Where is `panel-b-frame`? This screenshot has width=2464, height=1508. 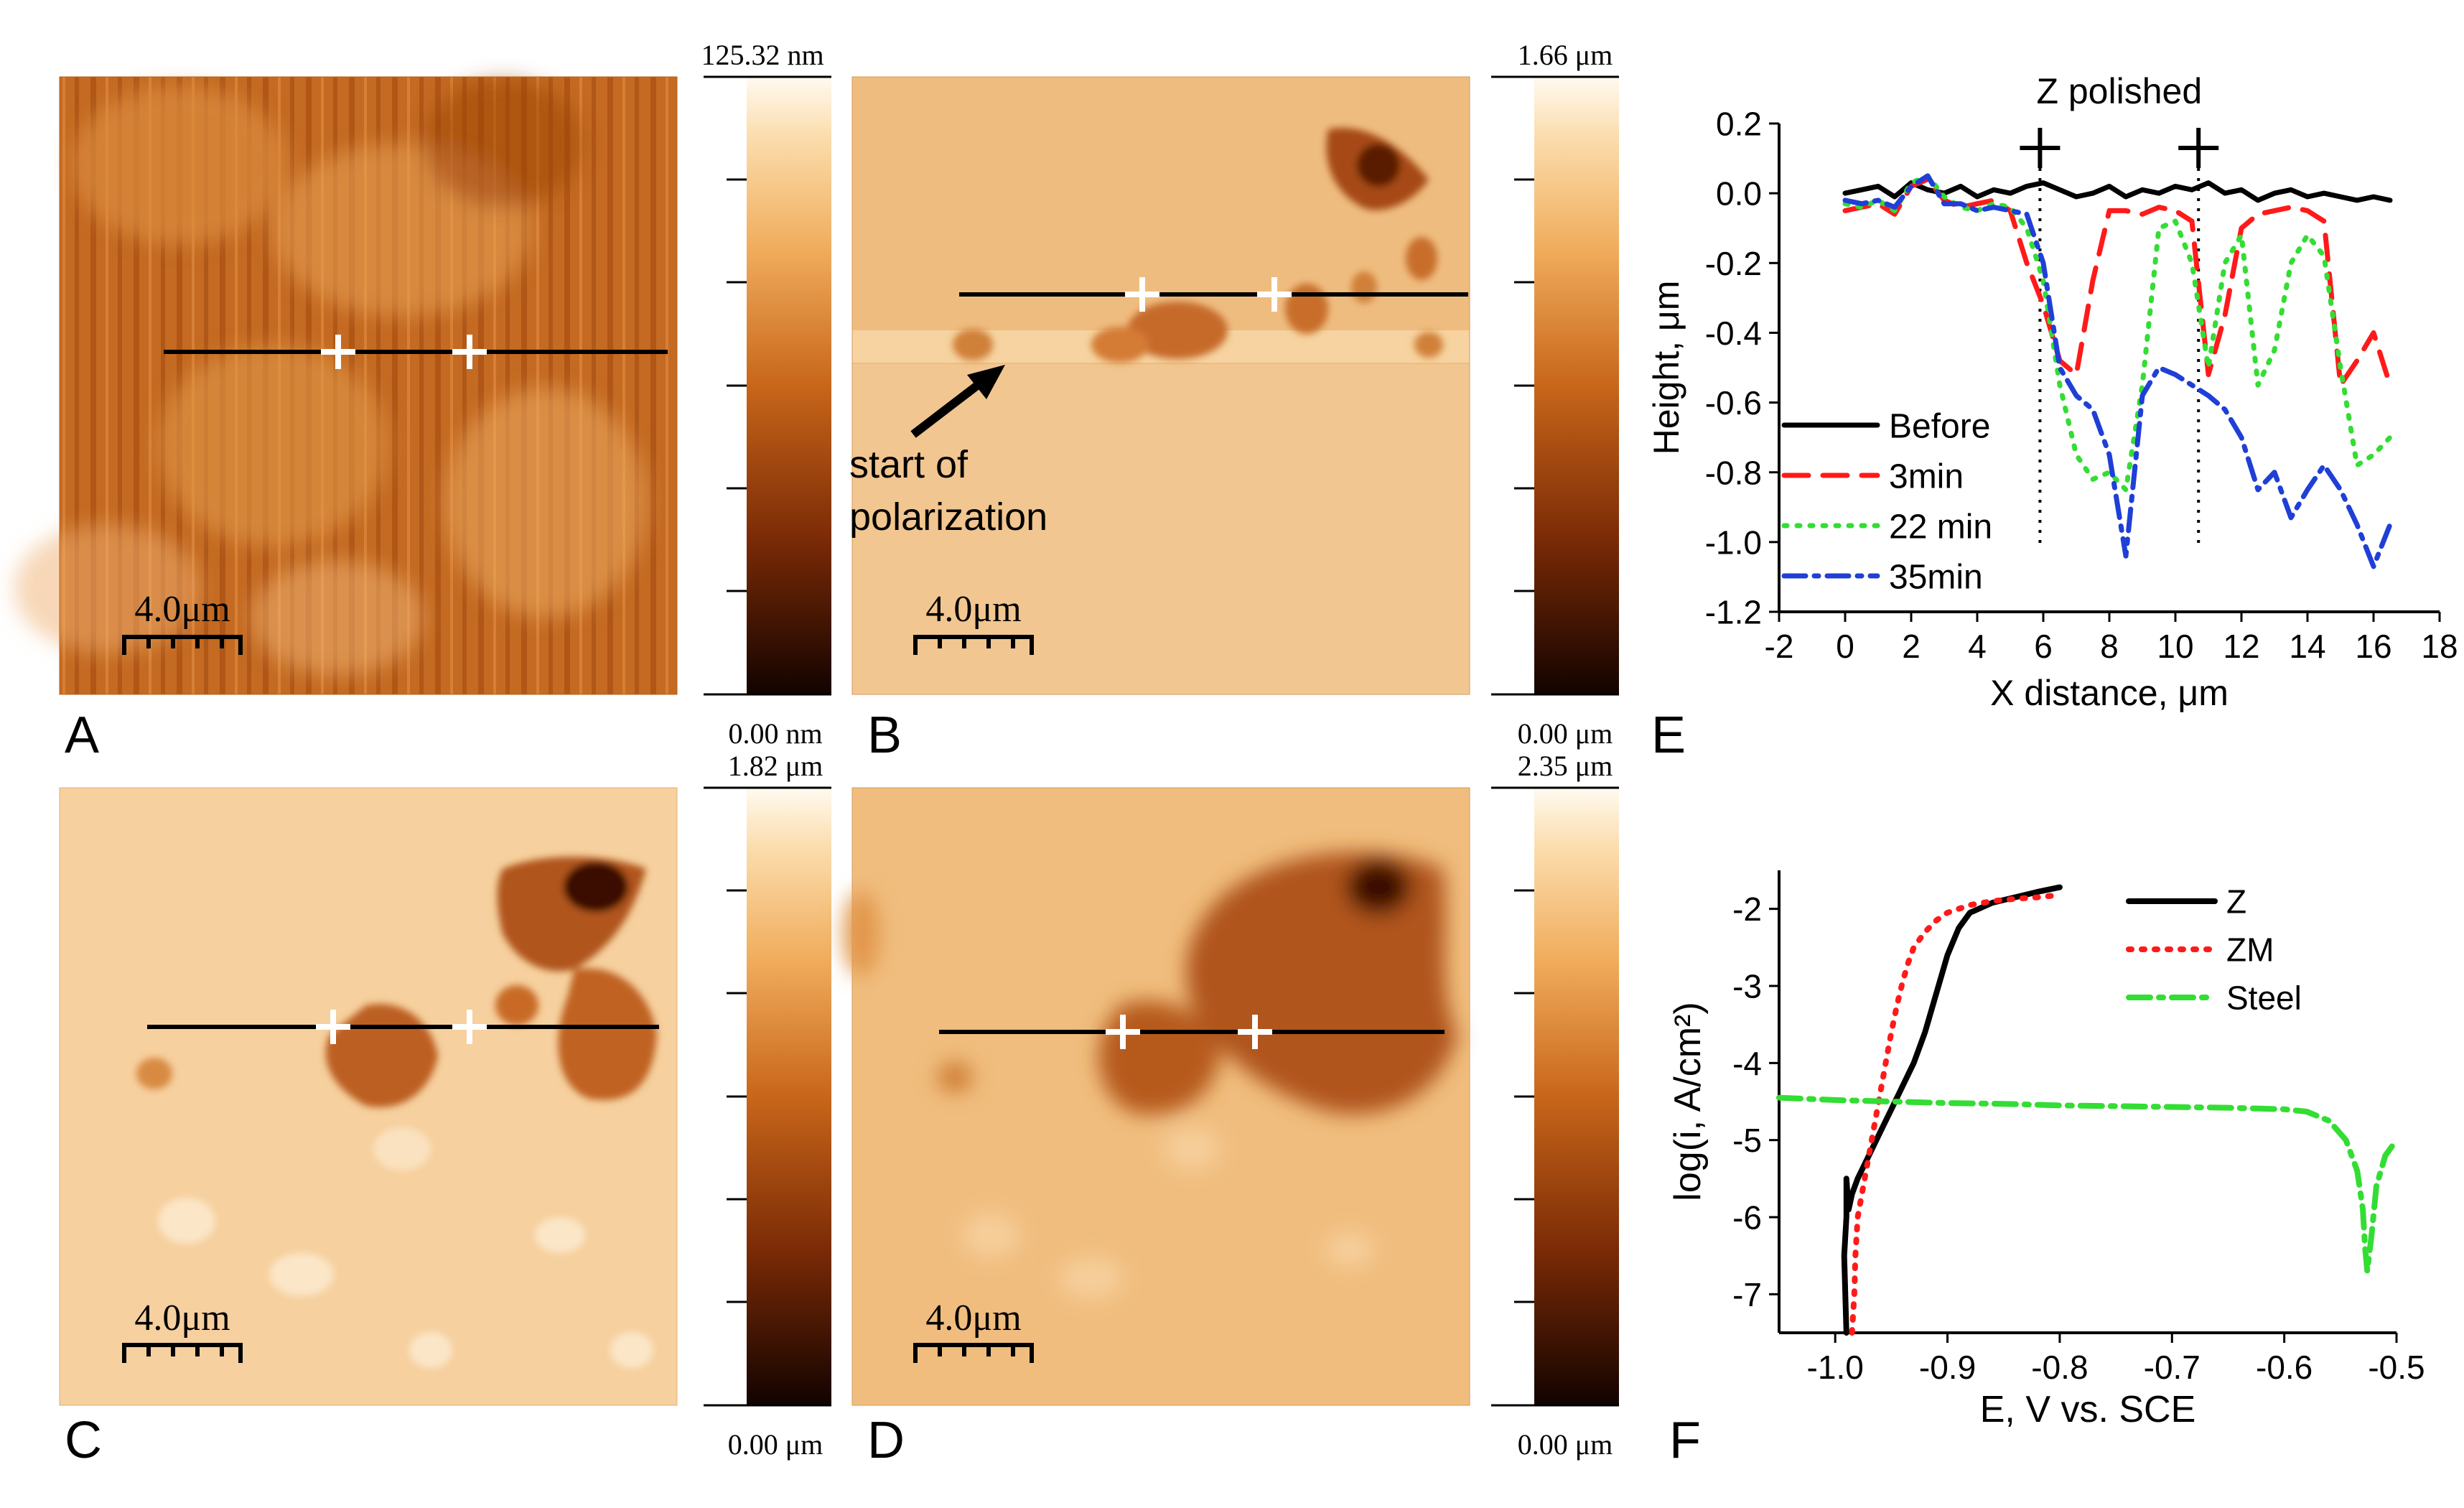 panel-b-frame is located at coordinates (1160, 385).